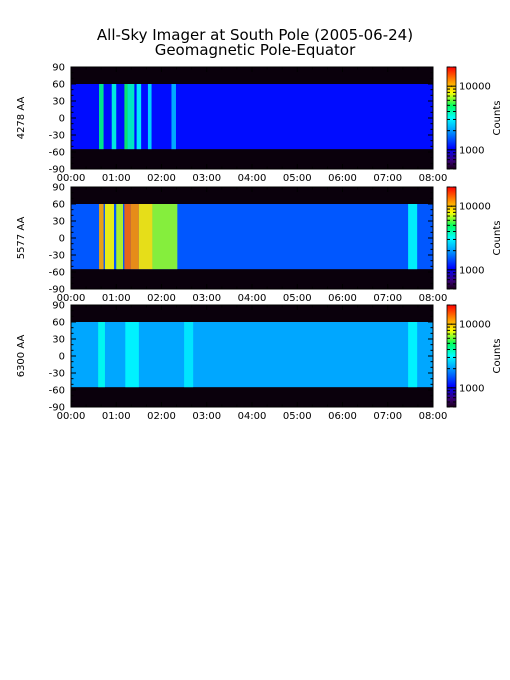 The width and height of the screenshot is (510, 680). I want to click on y-axis-label-1: 4278 AA, so click(21, 118).